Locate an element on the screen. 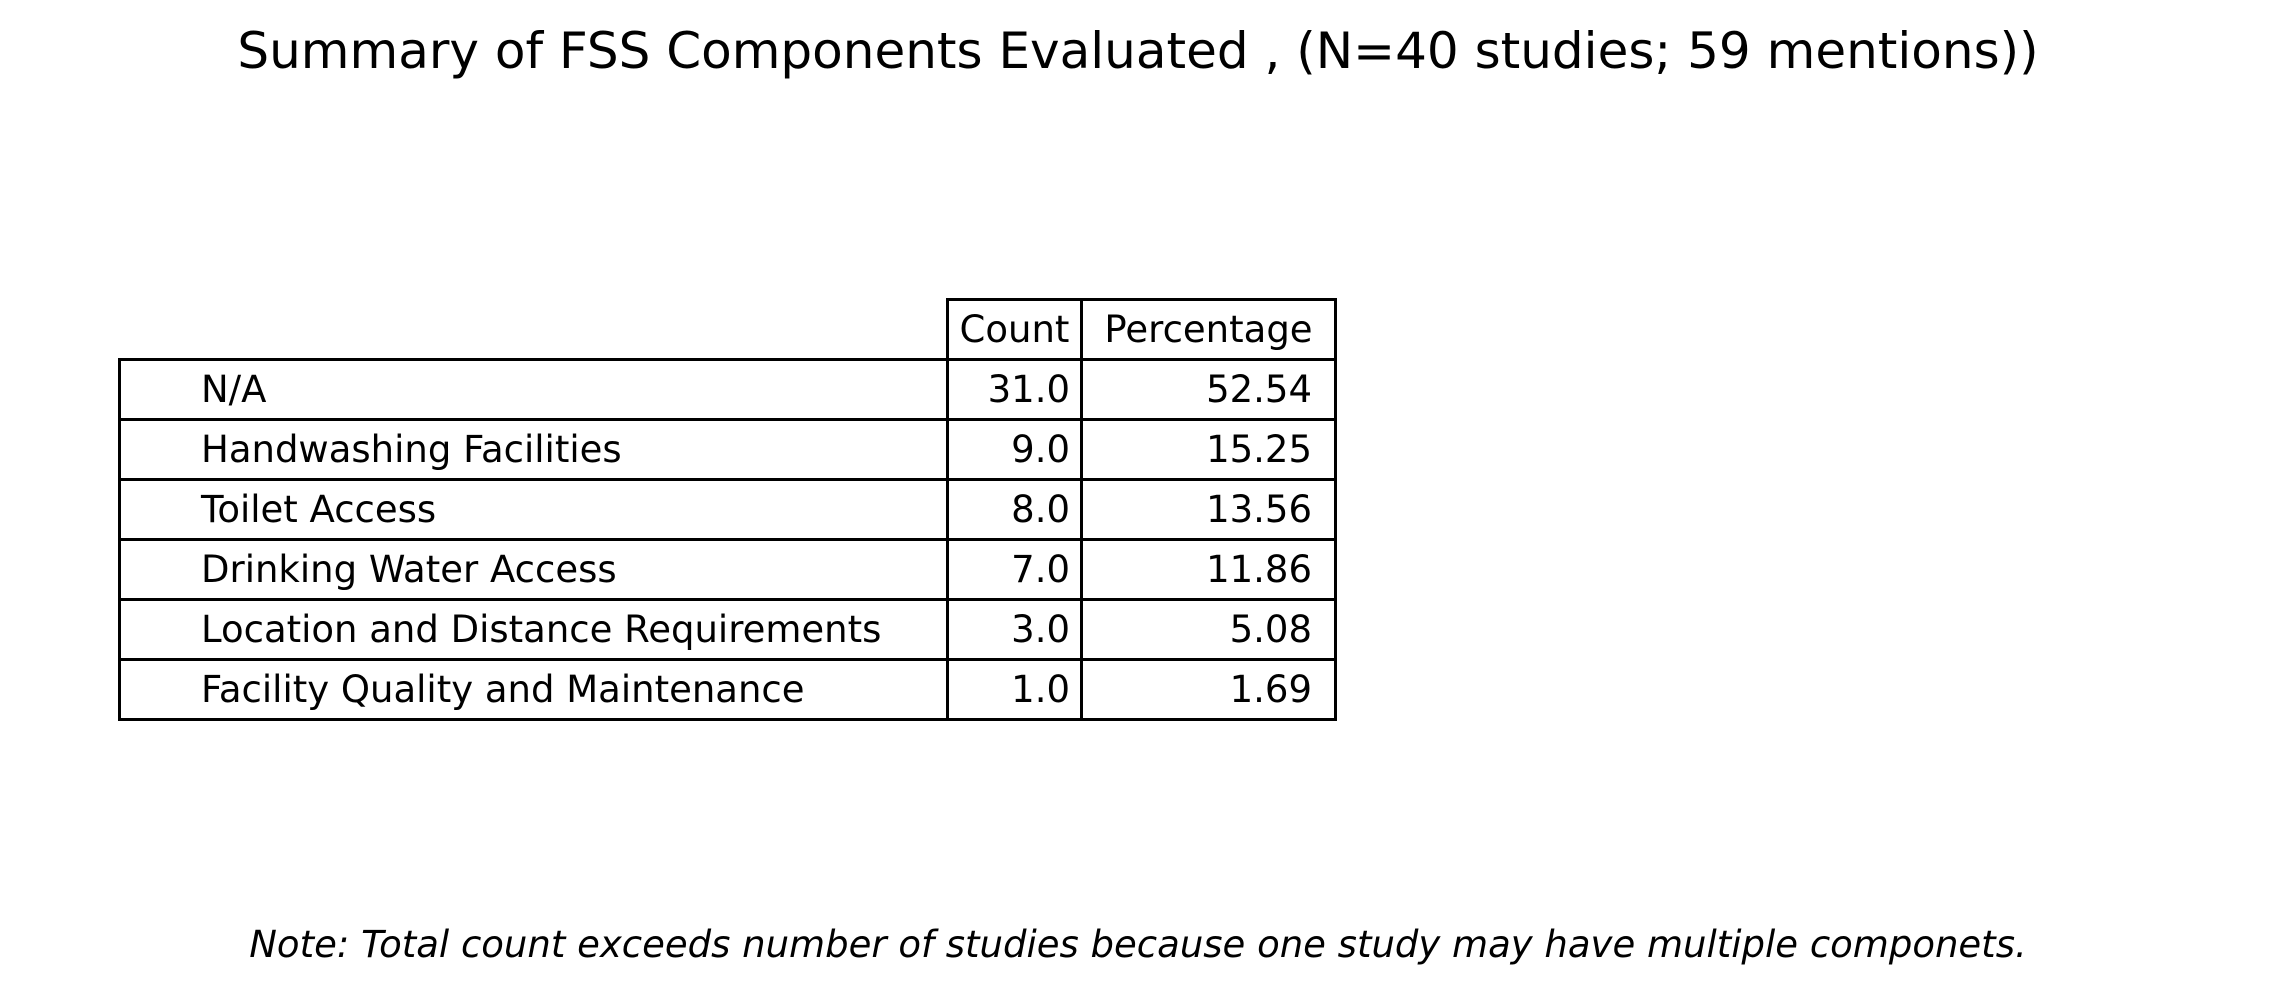 This screenshot has height=995, width=2276. row-percentage: 52.54 is located at coordinates (1208, 389).